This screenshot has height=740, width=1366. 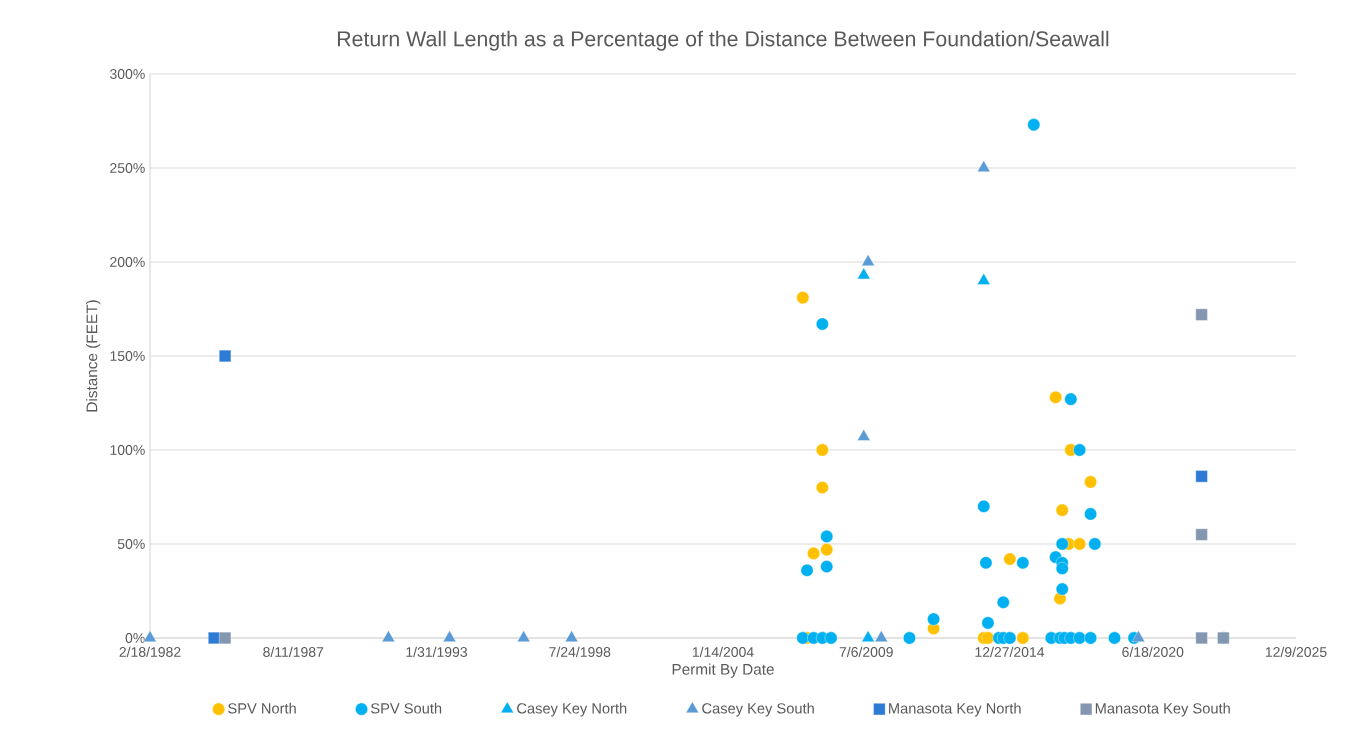 What do you see at coordinates (127, 168) in the screenshot?
I see `y-tick-label: 250%` at bounding box center [127, 168].